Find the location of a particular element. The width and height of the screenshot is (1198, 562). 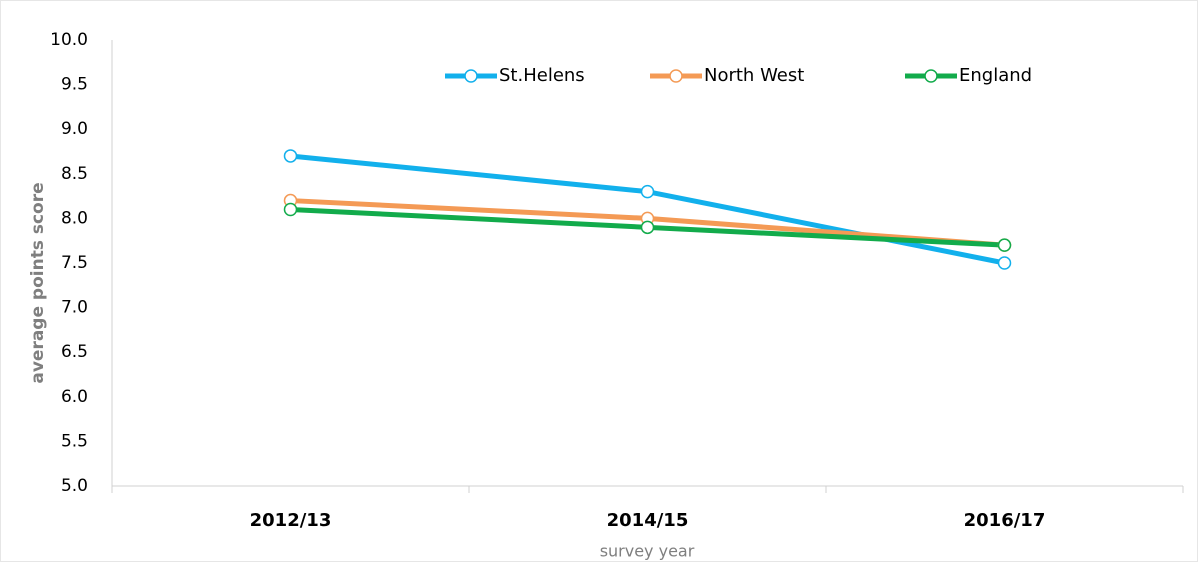

x-tick-label: 2014/15 is located at coordinates (648, 520).